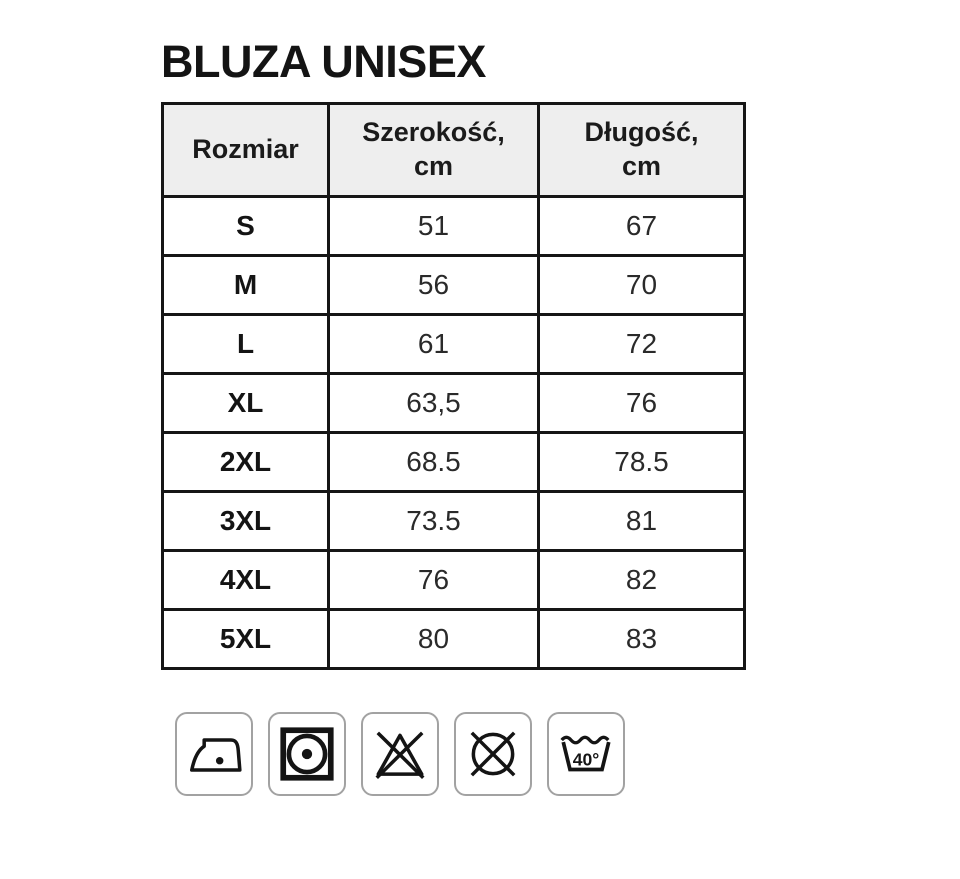  What do you see at coordinates (245, 285) in the screenshot?
I see `size-cell: M` at bounding box center [245, 285].